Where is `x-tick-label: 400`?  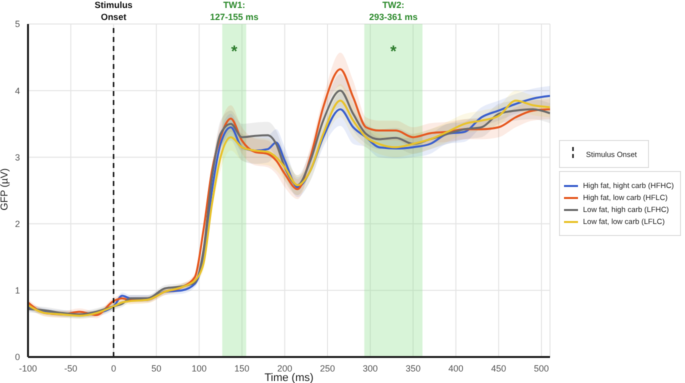
x-tick-label: 400 is located at coordinates (456, 368).